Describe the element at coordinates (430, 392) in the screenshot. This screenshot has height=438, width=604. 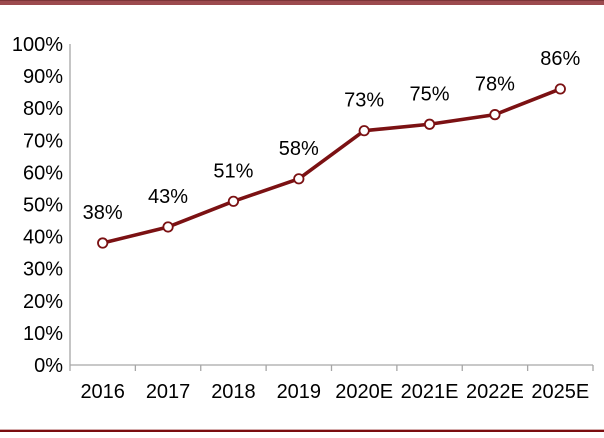
I see `x-axis-category-label: 2021E` at that location.